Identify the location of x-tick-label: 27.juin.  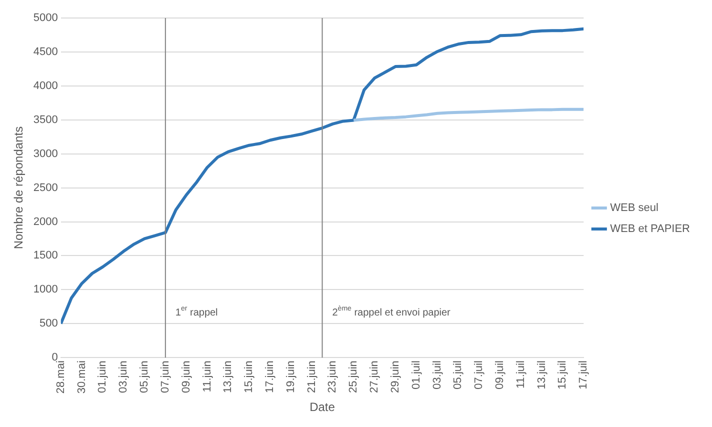
(374, 377).